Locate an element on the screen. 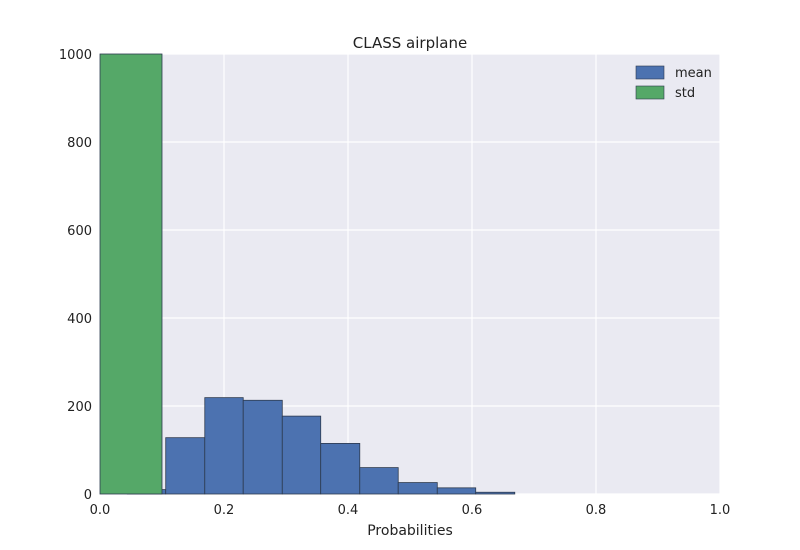 This screenshot has width=800, height=550. x-axis-label: Probabilities is located at coordinates (410, 531).